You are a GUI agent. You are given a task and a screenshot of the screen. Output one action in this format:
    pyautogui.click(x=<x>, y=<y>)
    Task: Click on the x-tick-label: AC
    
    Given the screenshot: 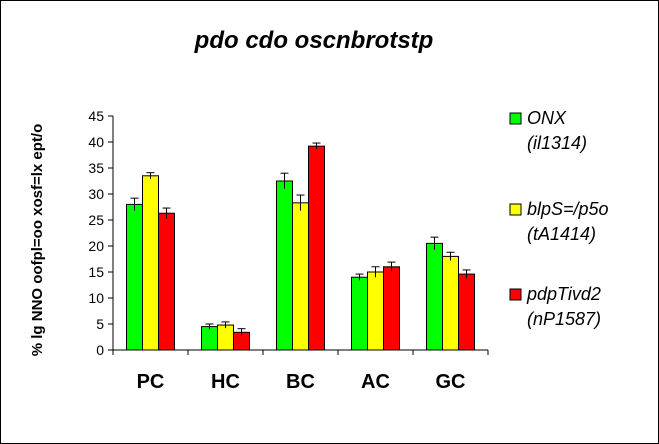 What is the action you would take?
    pyautogui.click(x=375, y=382)
    